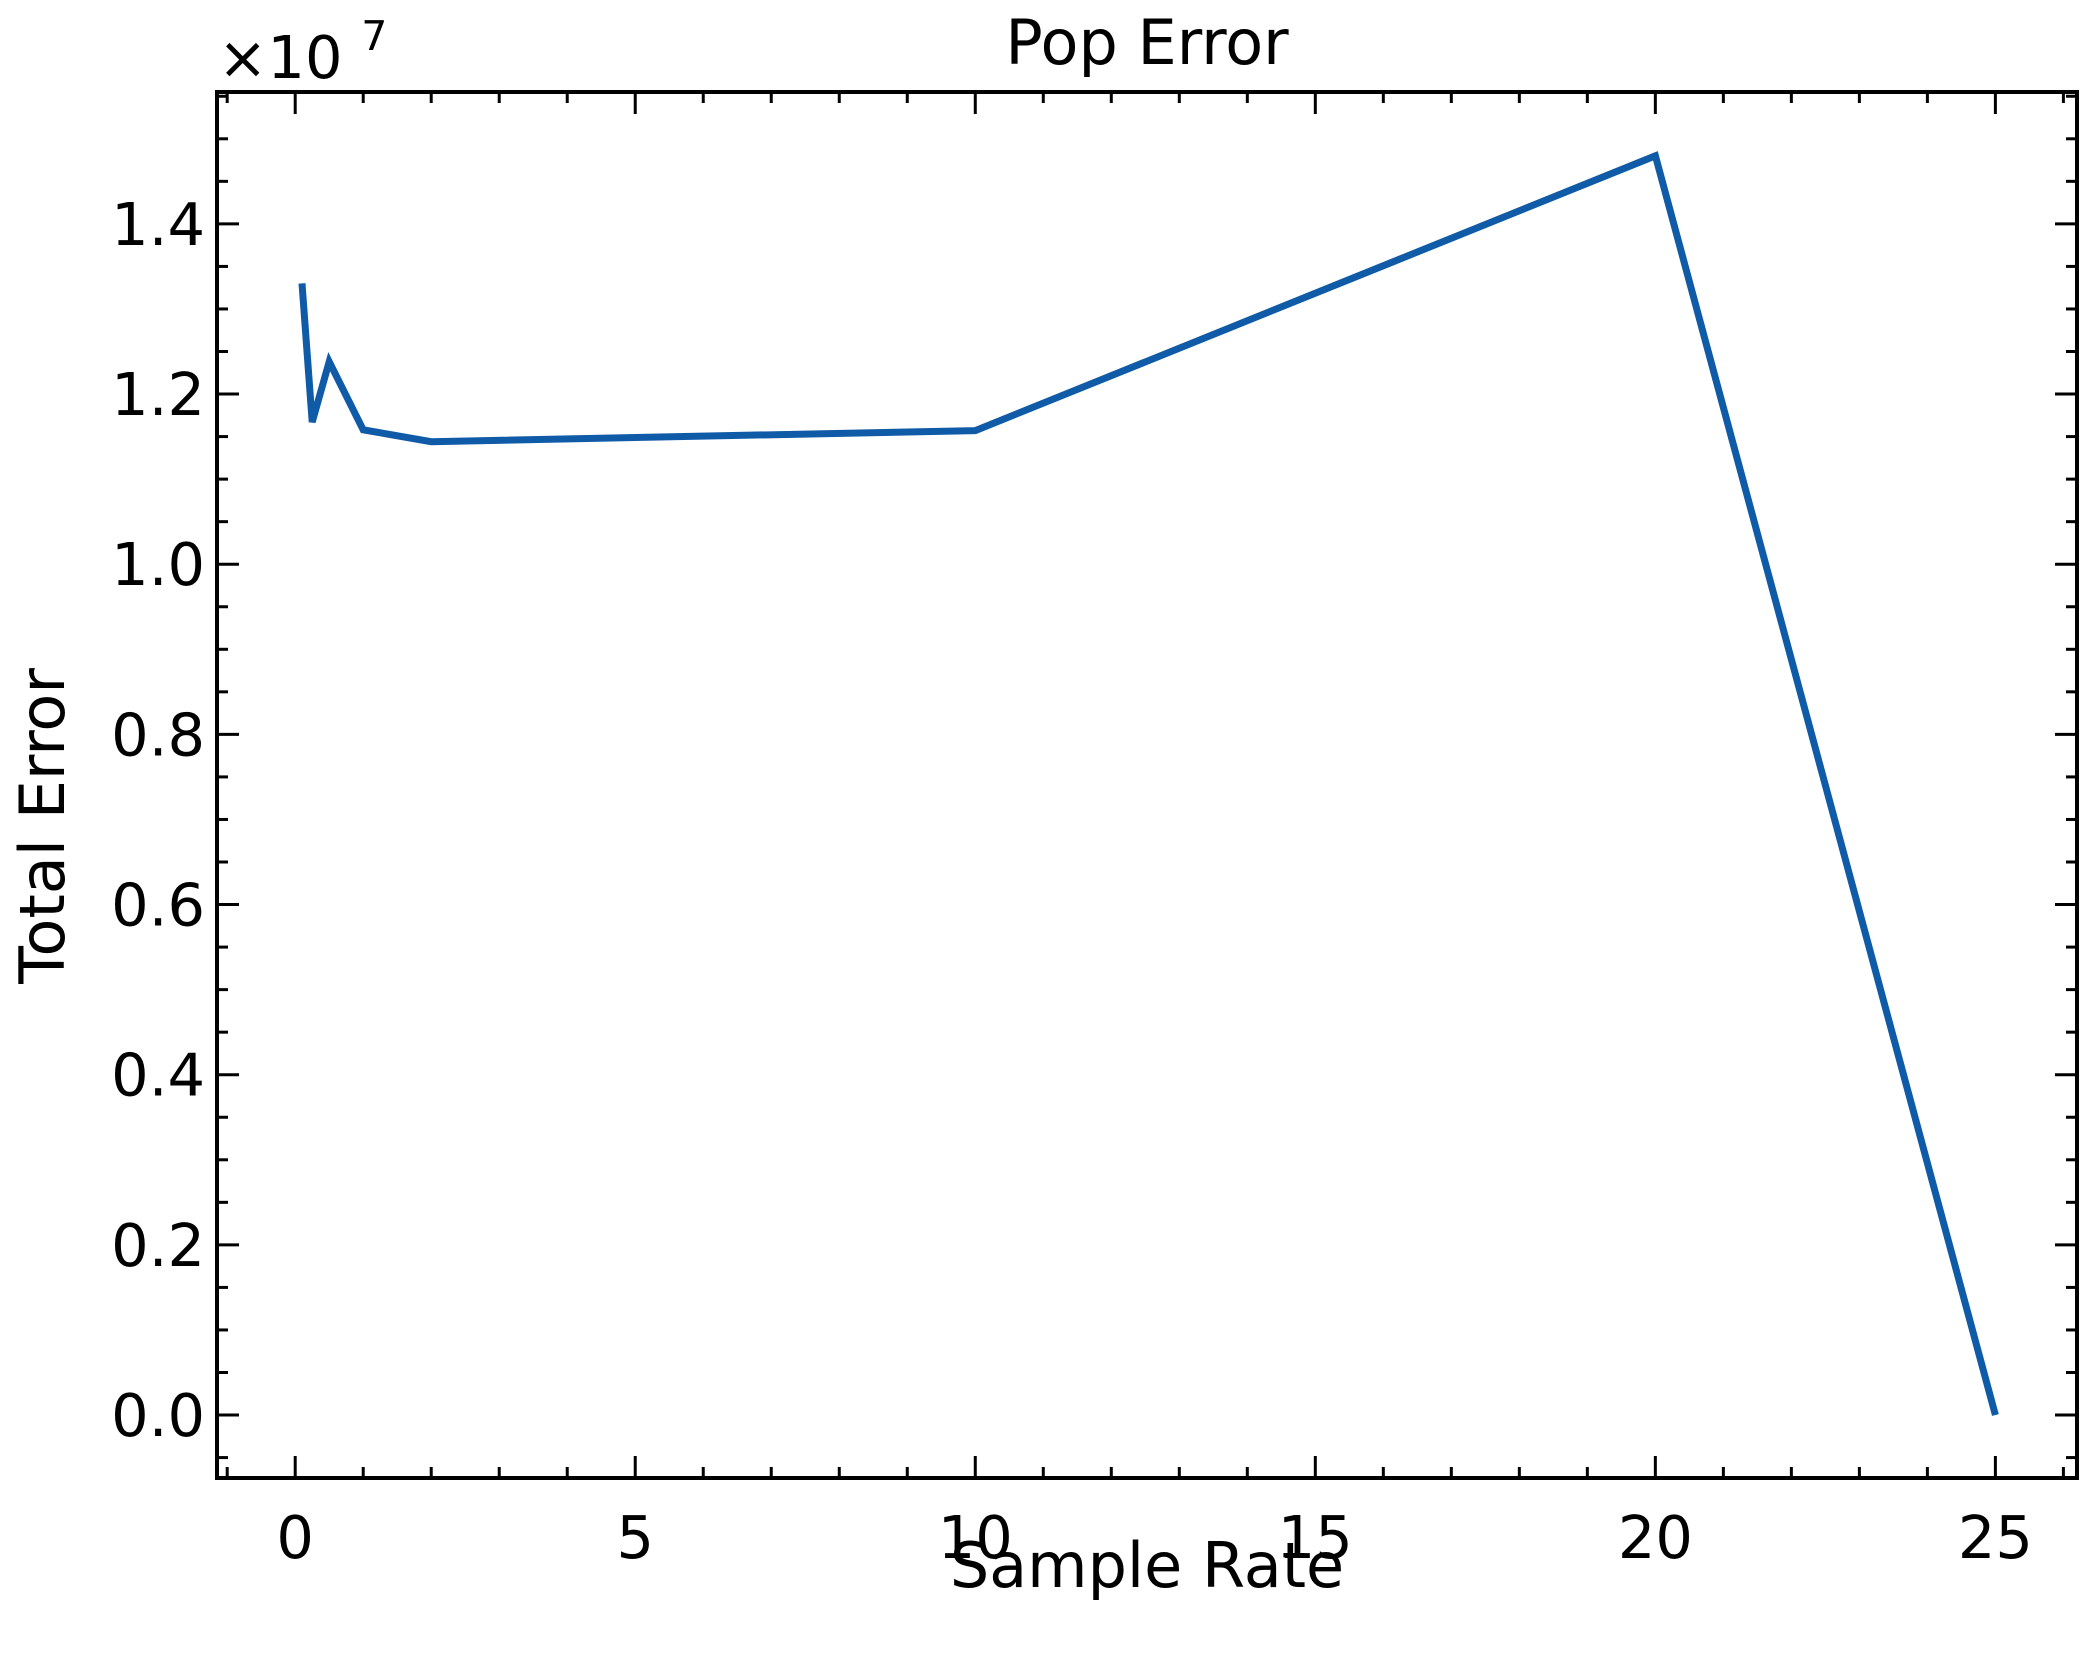 The image size is (2091, 1656). I want to click on y-tick-label: 0.0, so click(158, 1415).